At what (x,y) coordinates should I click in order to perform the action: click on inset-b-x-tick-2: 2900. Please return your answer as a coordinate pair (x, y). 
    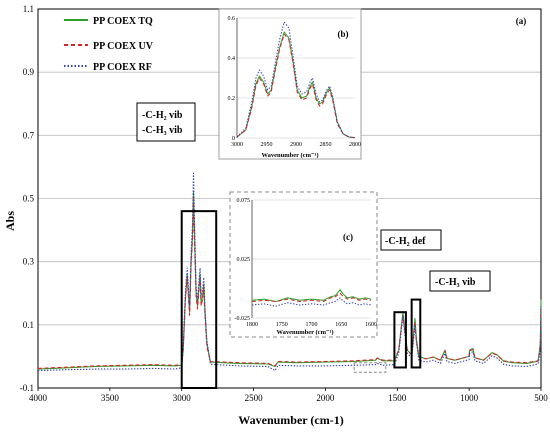
    Looking at the image, I should click on (296, 145).